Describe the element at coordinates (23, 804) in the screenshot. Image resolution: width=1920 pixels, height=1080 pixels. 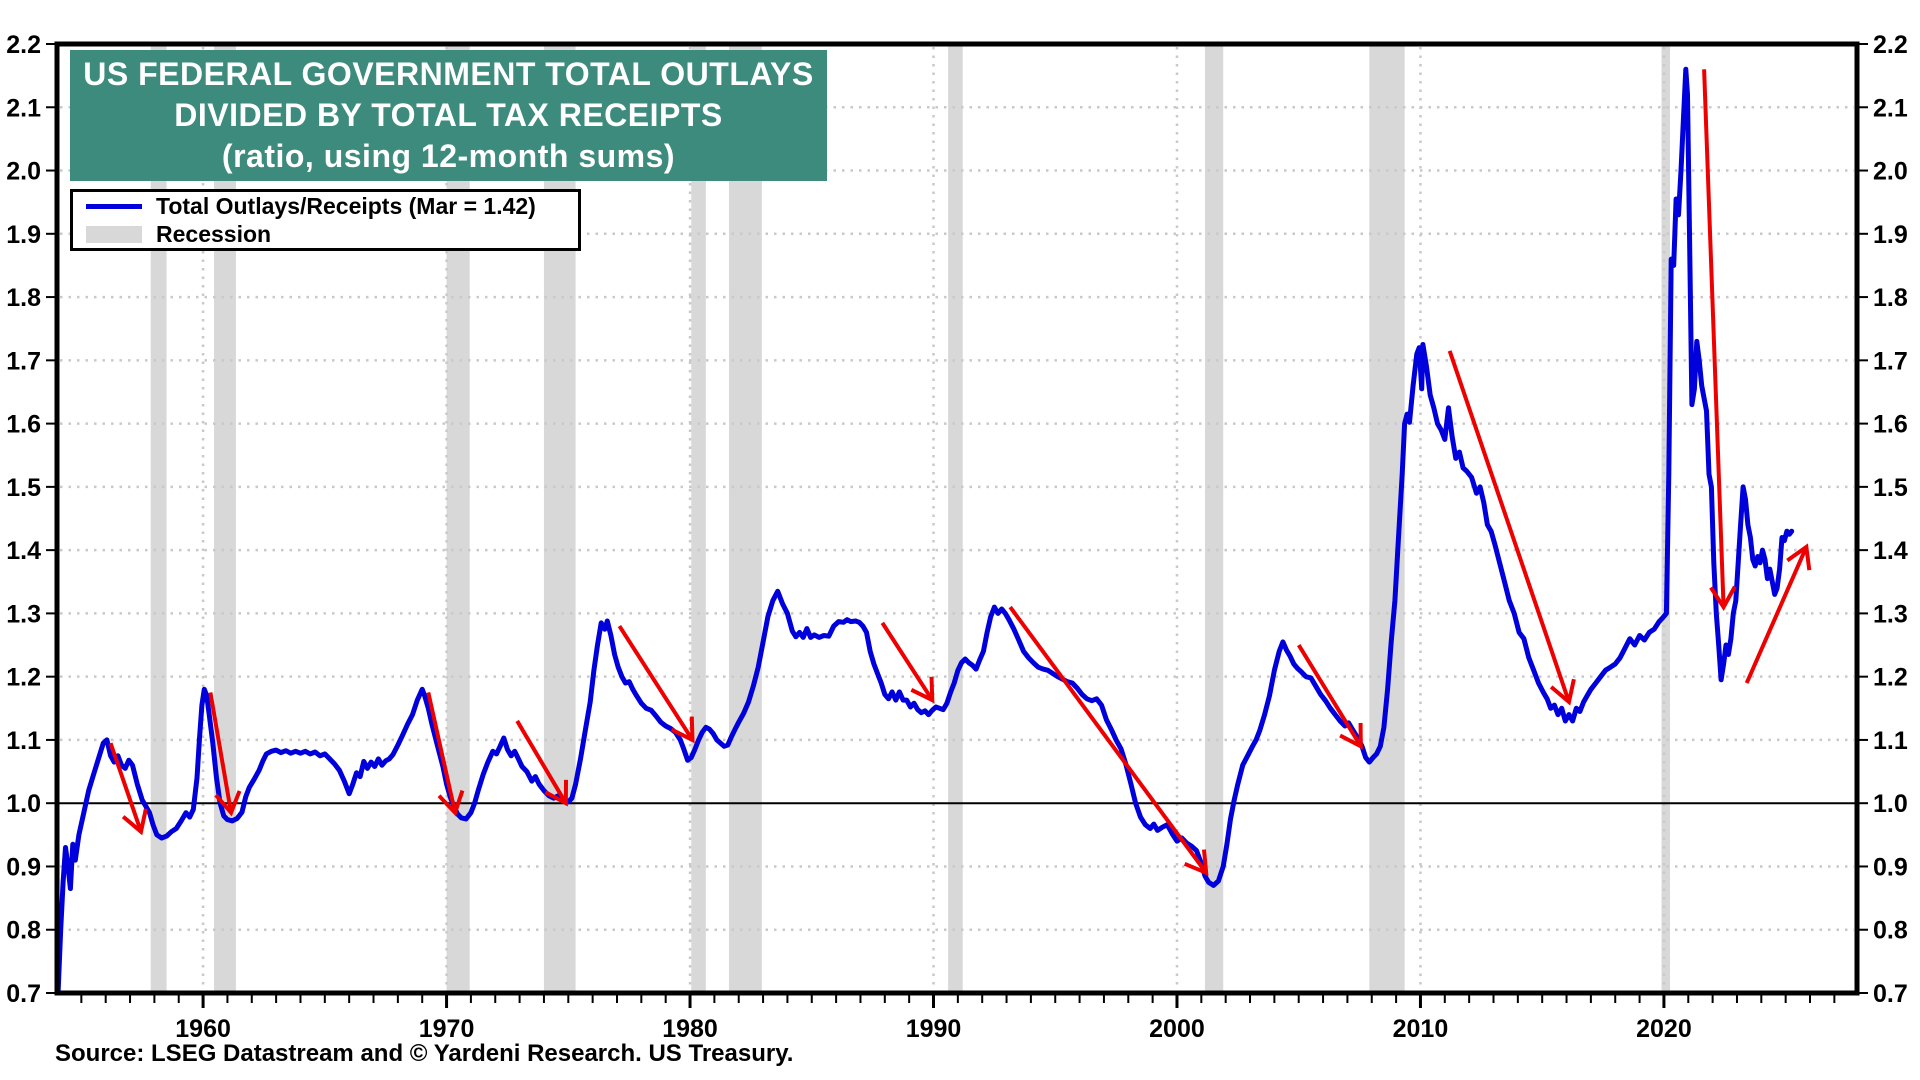
I see `y-axis-label-left: 1.0` at that location.